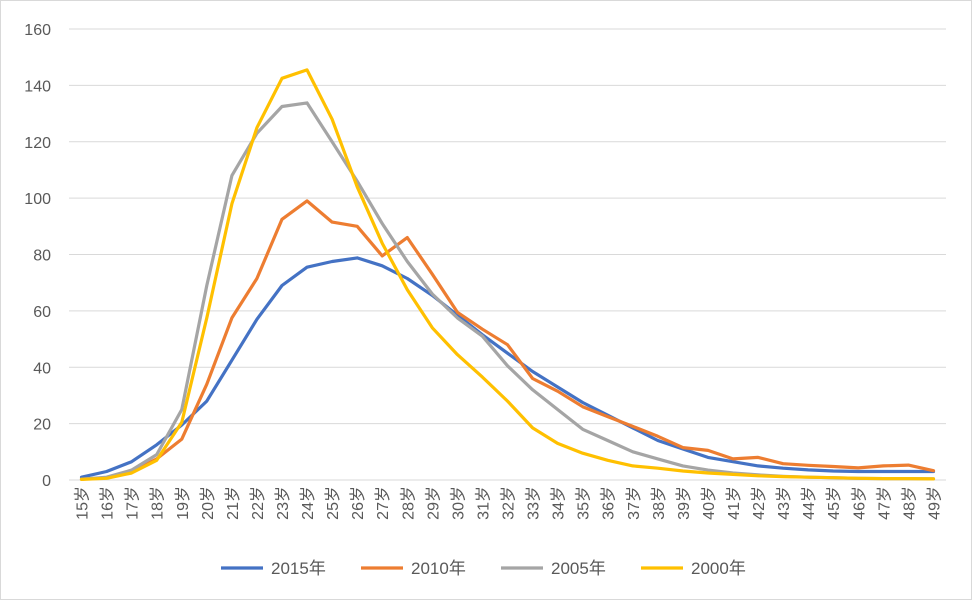 This screenshot has height=604, width=972. I want to click on x-tick-label: 30岁, so click(458, 503).